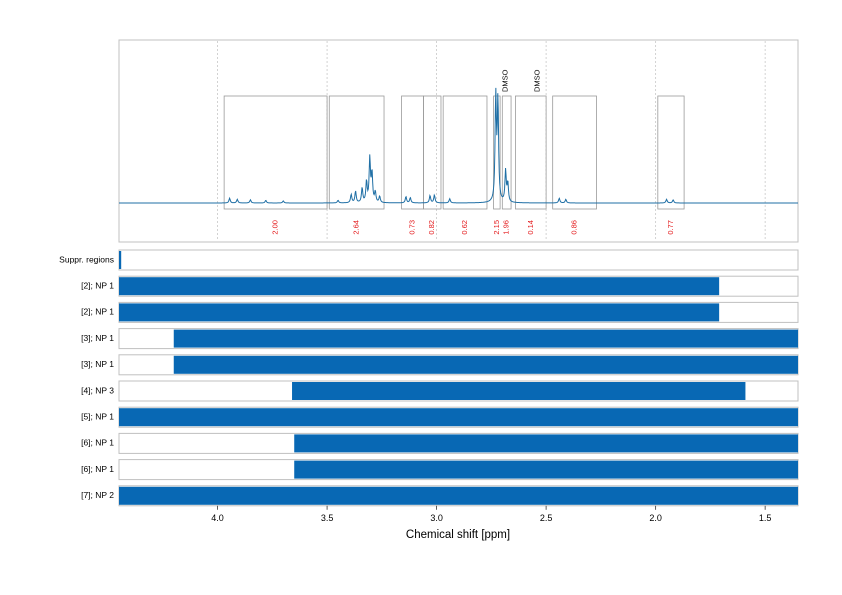 The height and width of the screenshot is (595, 842). What do you see at coordinates (97, 495) in the screenshot?
I see `range-row-label: [7]; NP 2` at bounding box center [97, 495].